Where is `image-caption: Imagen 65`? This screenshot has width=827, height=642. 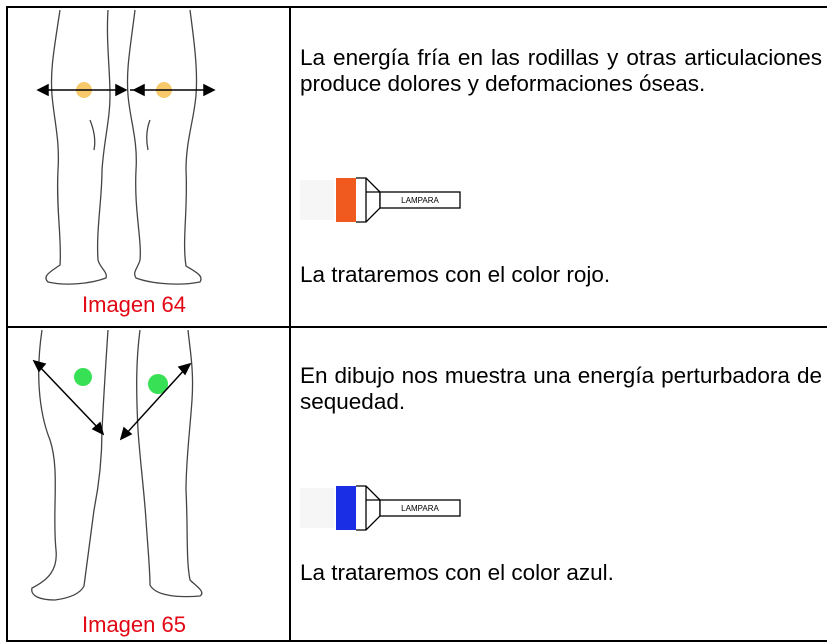
image-caption: Imagen 65 is located at coordinates (134, 624).